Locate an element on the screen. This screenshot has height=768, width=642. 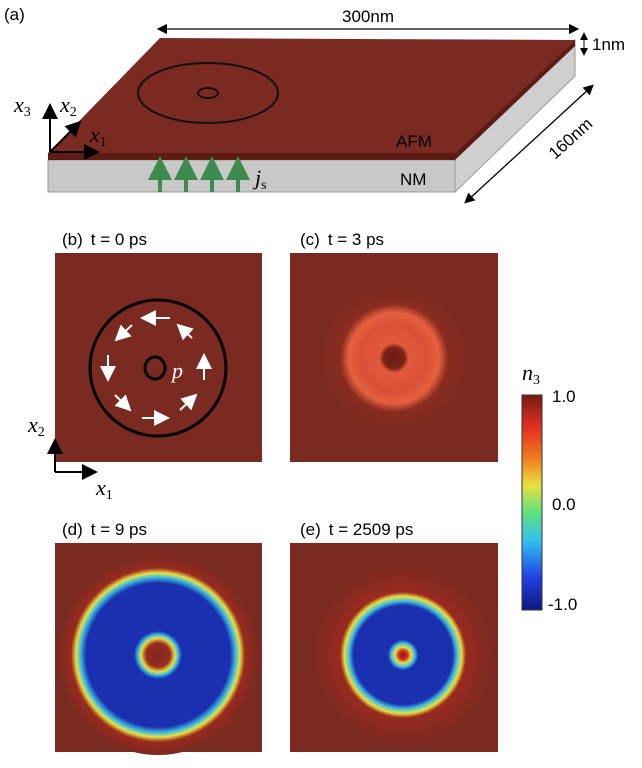
nm-layer is located at coordinates (251, 176).